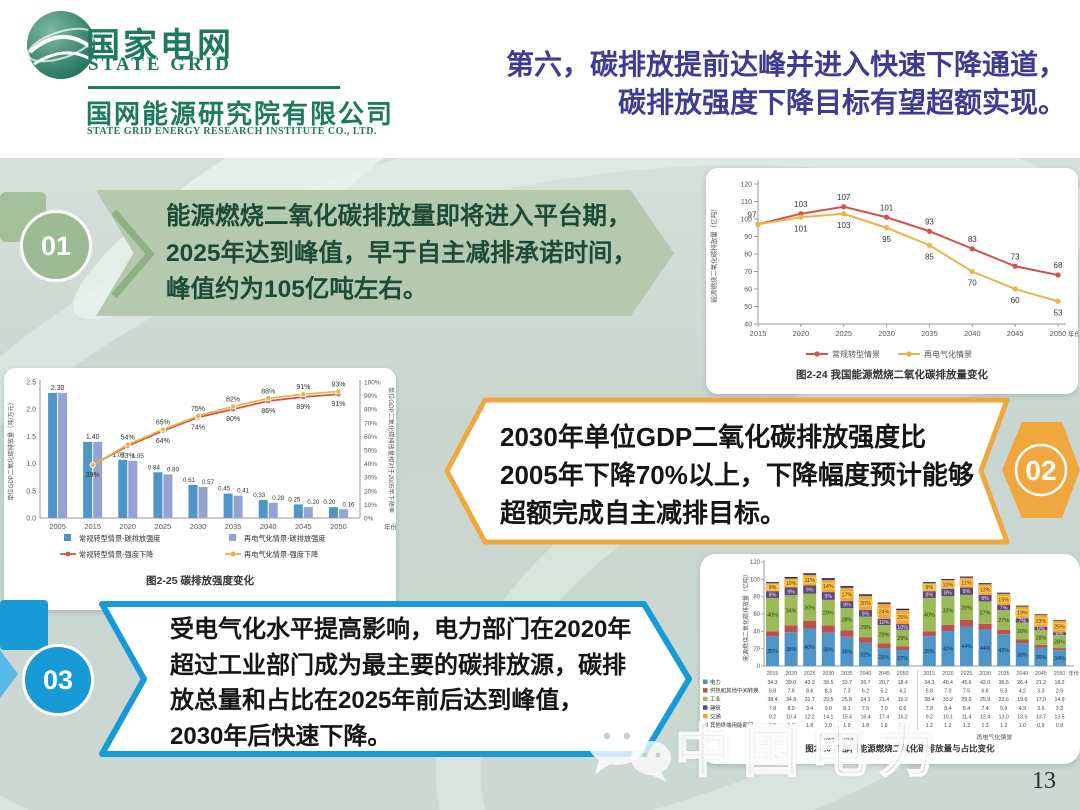 This screenshot has width=1080, height=810. Describe the element at coordinates (1022, 726) in the screenshot. I see `svg-text: 1.0` at that location.